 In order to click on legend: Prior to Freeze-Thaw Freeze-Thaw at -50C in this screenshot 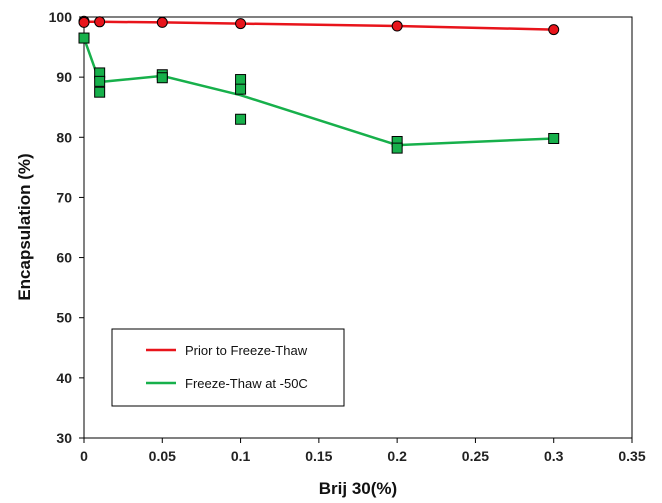, I will do `click(228, 367)`.